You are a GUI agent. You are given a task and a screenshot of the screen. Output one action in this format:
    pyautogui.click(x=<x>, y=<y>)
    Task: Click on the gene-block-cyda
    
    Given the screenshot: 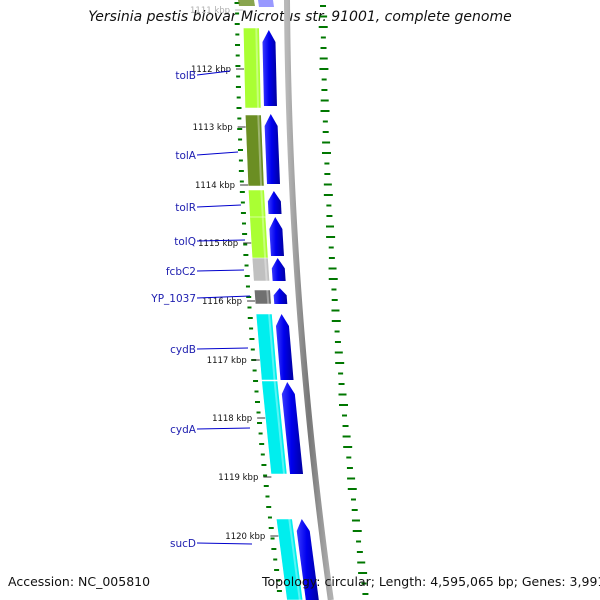 What is the action you would take?
    pyautogui.click(x=274, y=427)
    